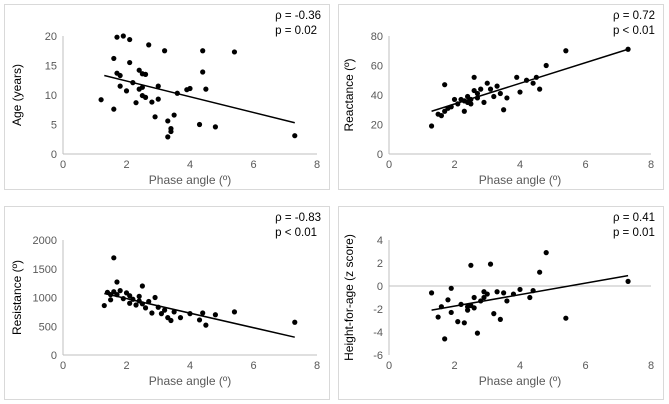 The width and height of the screenshot is (669, 404). What do you see at coordinates (45, 299) in the screenshot?
I see `y-tick-label: 1000` at bounding box center [45, 299].